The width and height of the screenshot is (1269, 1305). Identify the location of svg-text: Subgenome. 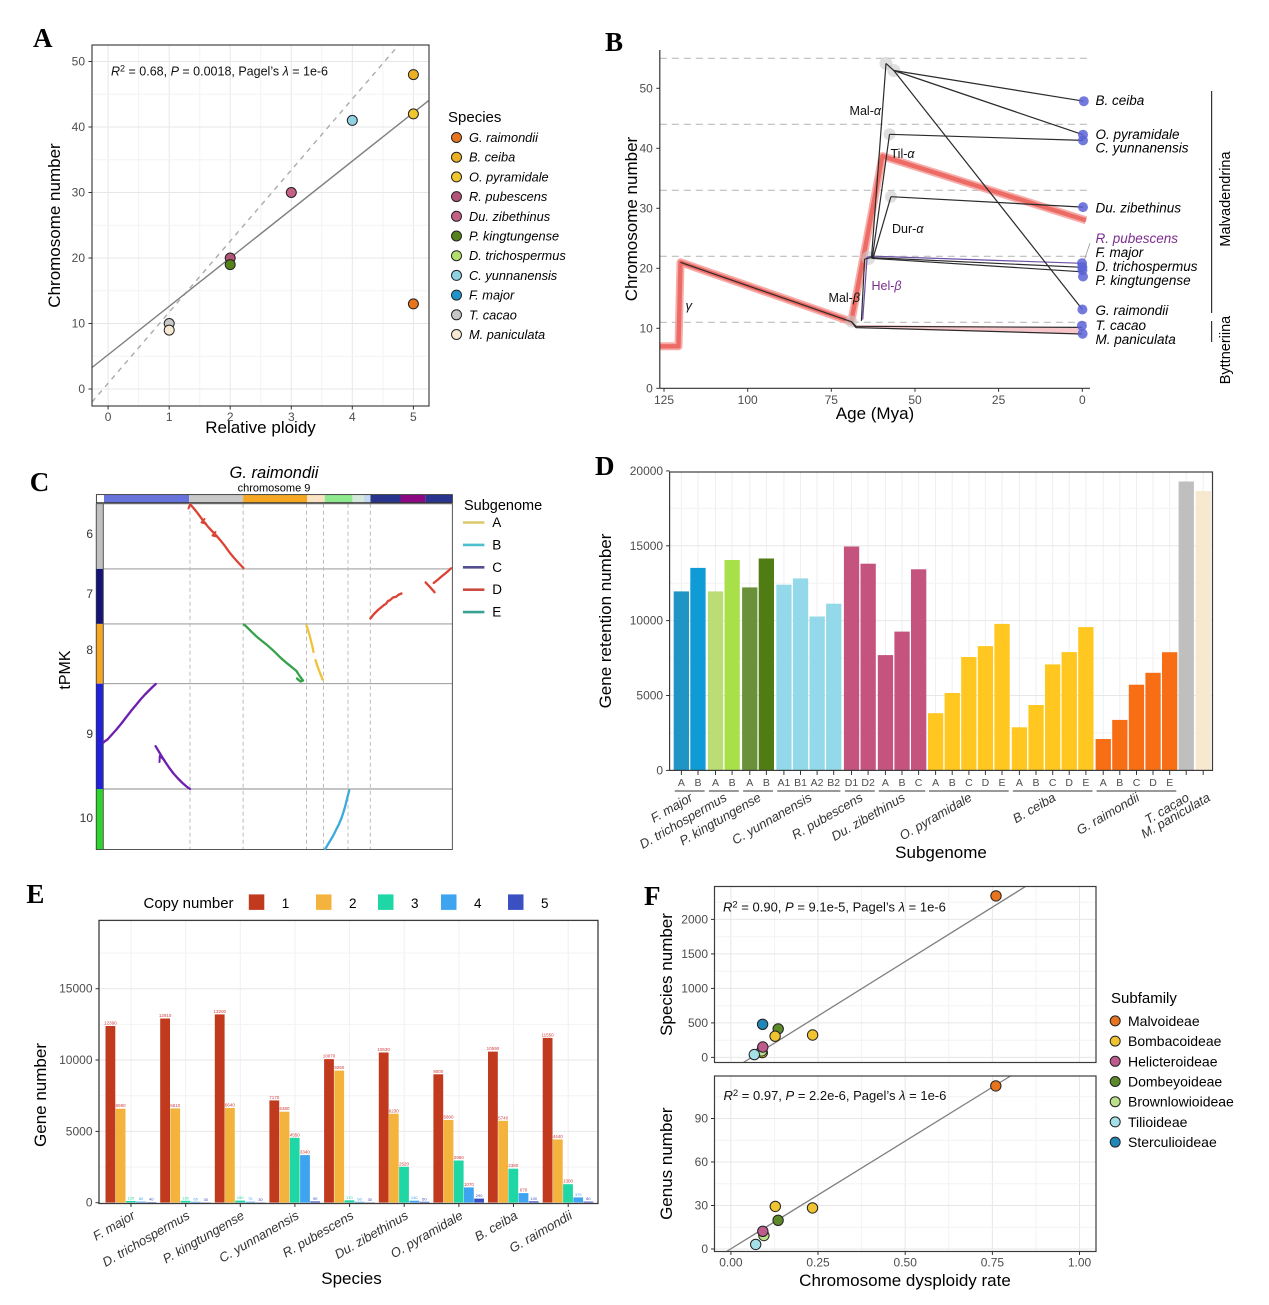
(941, 852).